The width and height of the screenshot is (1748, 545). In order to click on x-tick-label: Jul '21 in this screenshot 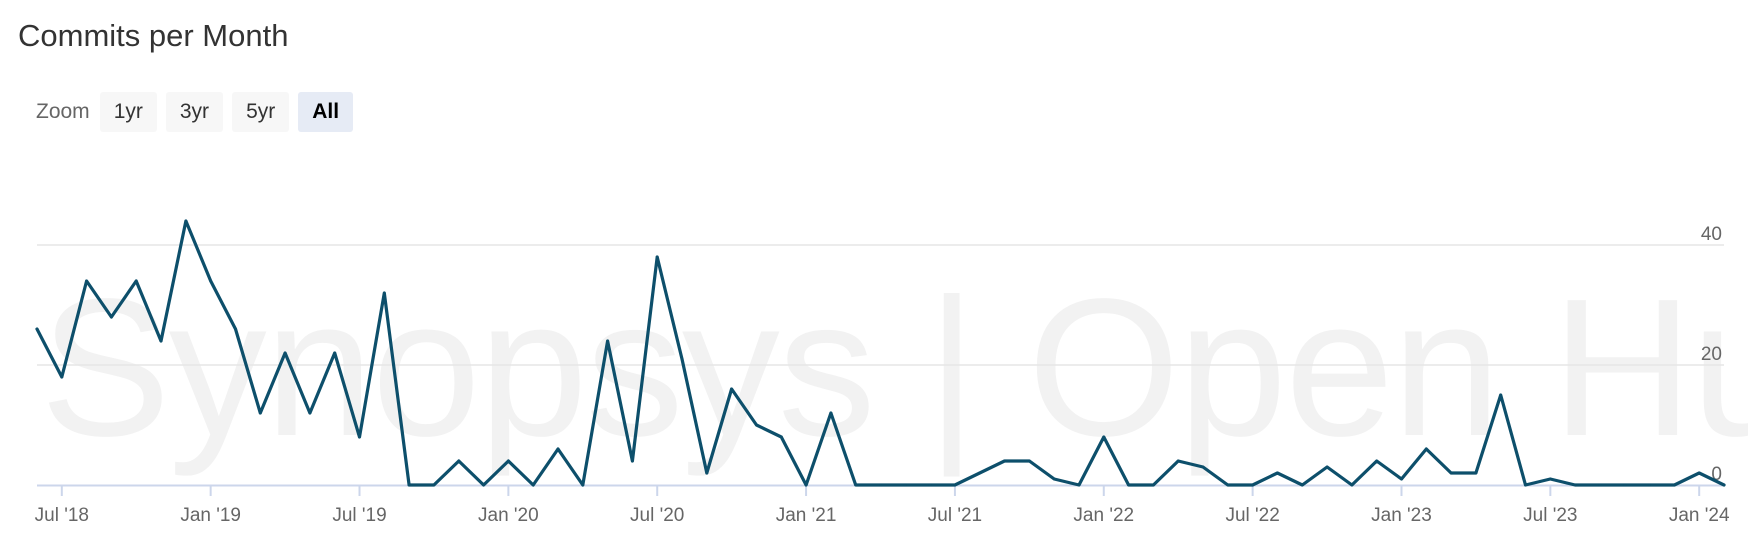, I will do `click(955, 515)`.